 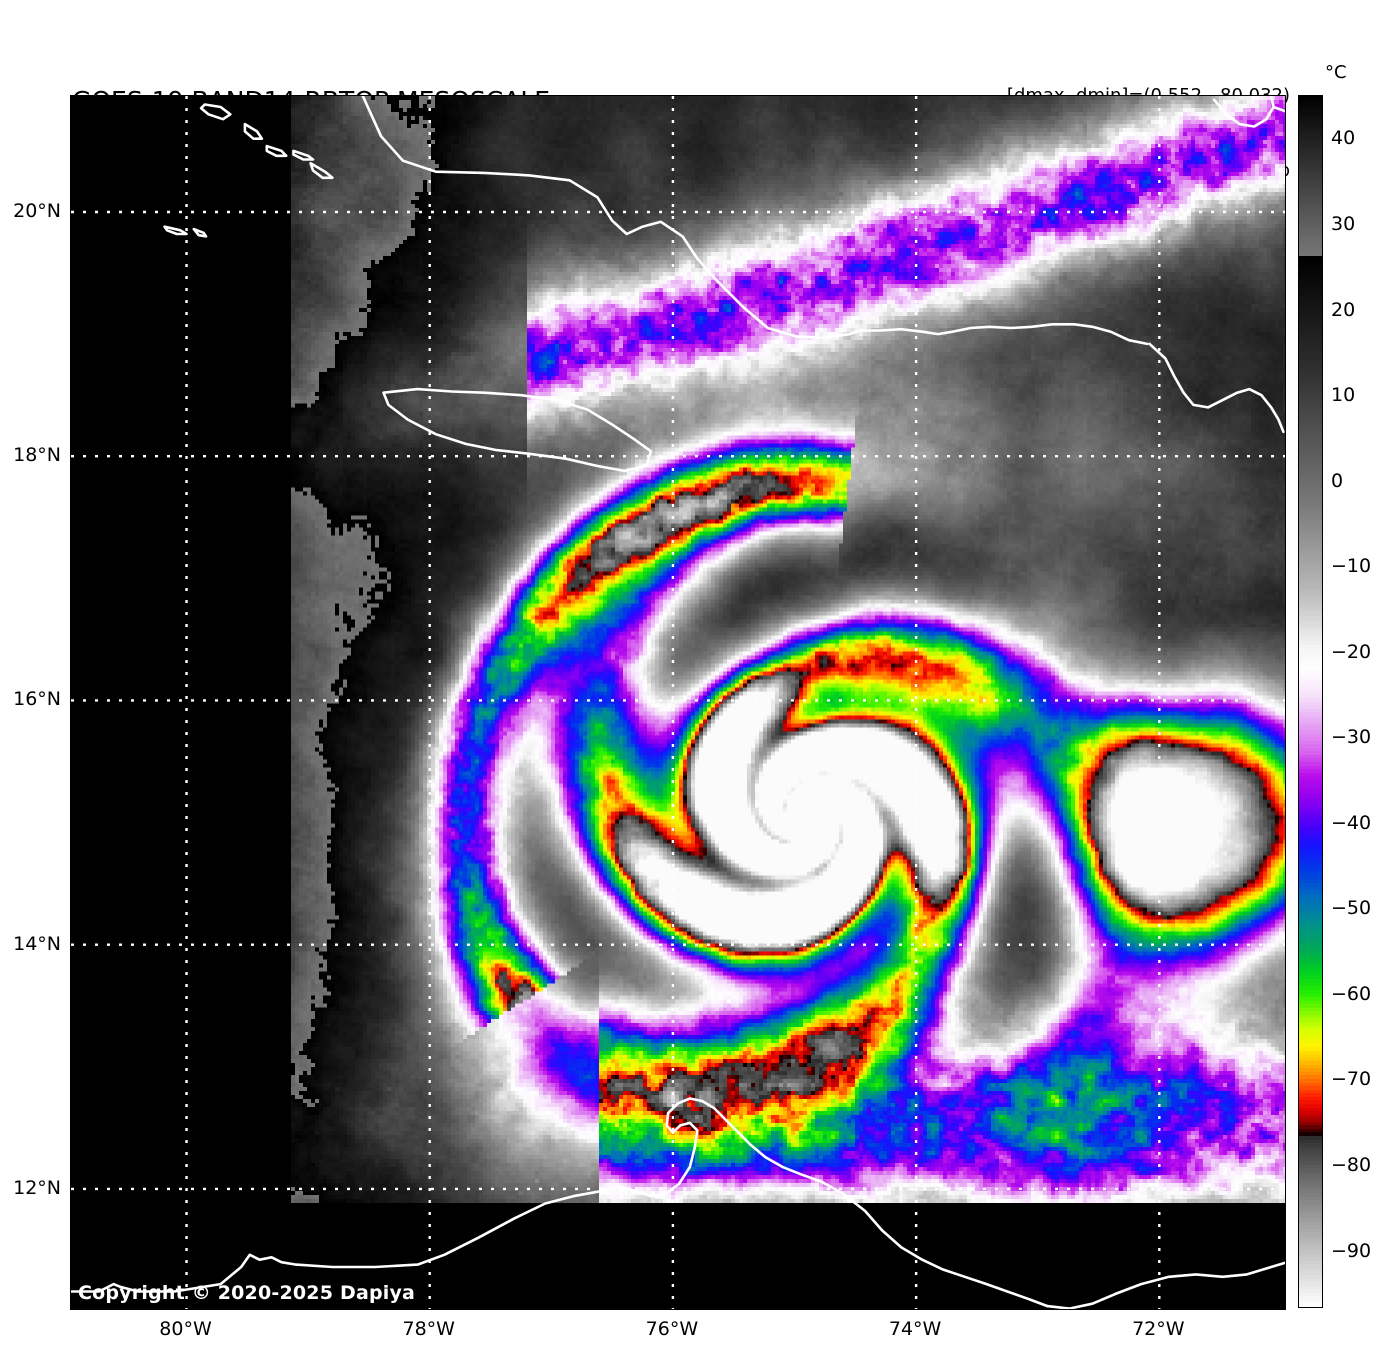 What do you see at coordinates (1343, 395) in the screenshot?
I see `colorbar-tick-label: 10` at bounding box center [1343, 395].